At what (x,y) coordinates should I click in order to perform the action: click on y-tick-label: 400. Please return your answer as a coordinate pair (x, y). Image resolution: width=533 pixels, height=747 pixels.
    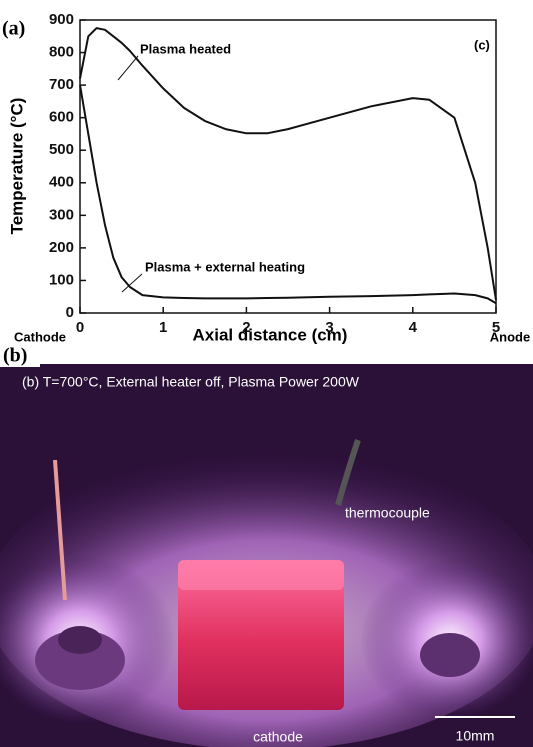
    Looking at the image, I should click on (61, 182).